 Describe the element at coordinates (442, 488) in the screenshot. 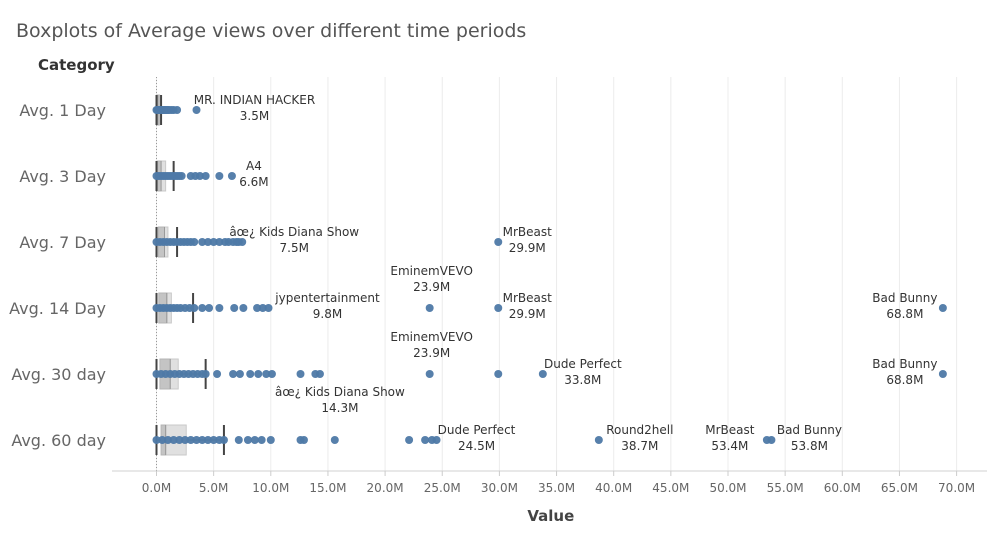

I see `x-tick-label: 25.0M` at that location.